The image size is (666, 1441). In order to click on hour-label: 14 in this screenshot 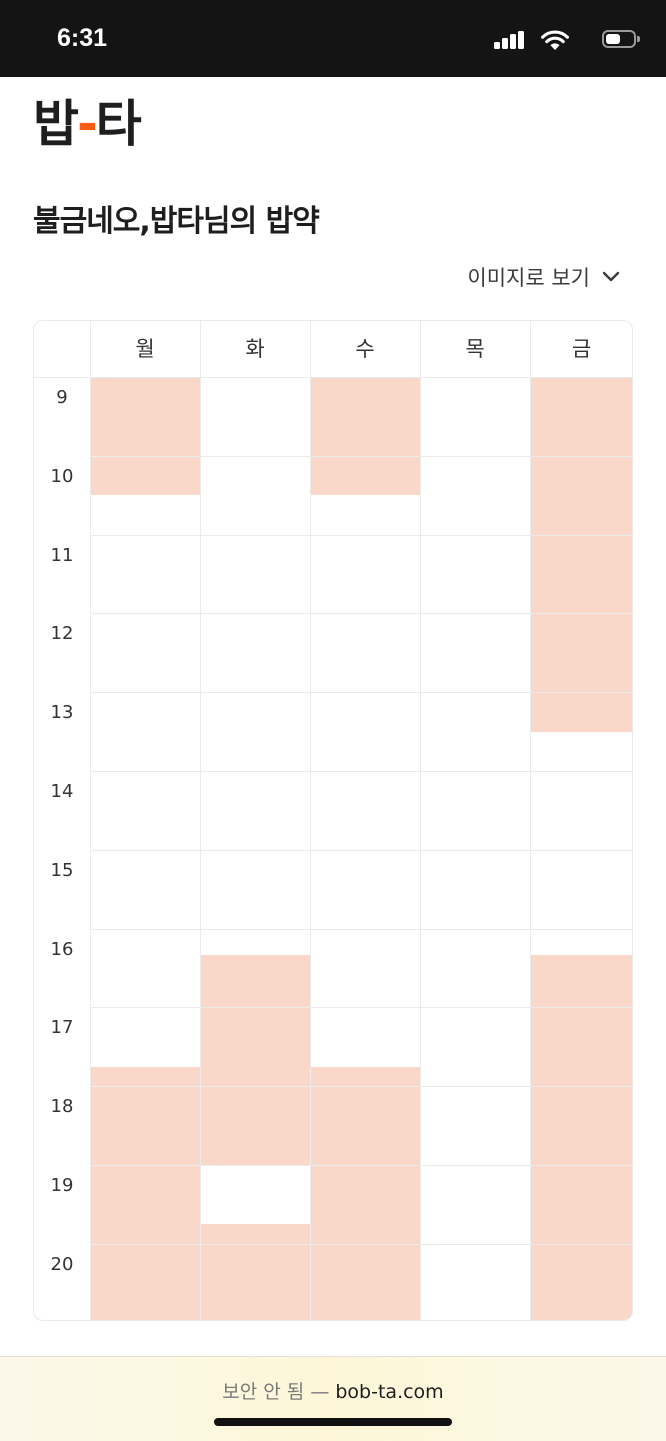, I will do `click(62, 791)`.